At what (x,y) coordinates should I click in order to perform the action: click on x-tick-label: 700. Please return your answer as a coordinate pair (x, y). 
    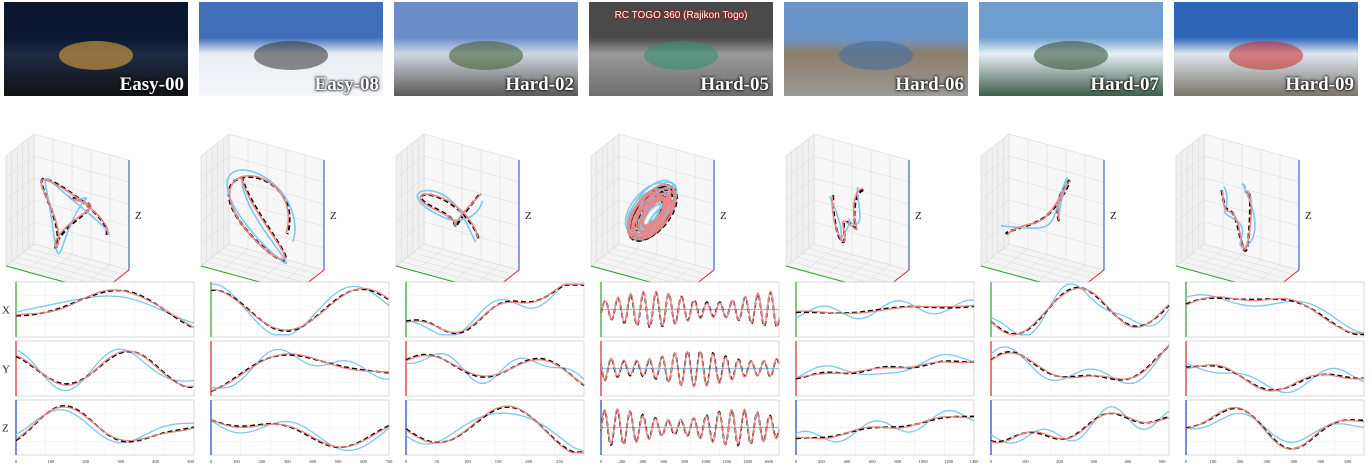
    Looking at the image, I should click on (390, 461).